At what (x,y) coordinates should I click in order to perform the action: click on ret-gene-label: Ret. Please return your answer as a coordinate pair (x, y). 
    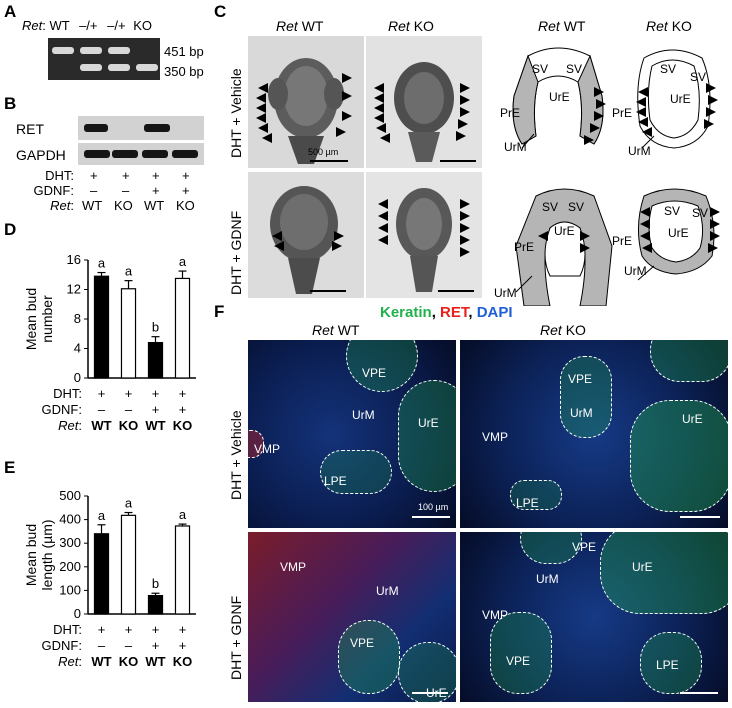
    Looking at the image, I should click on (32, 25).